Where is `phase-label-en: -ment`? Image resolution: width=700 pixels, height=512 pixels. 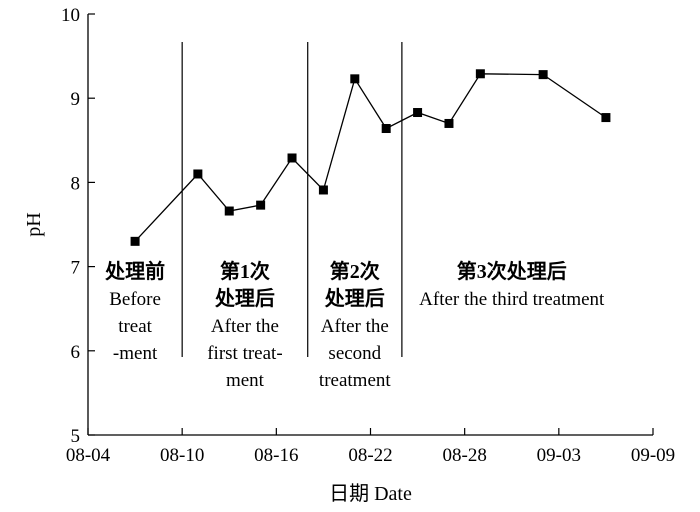 phase-label-en: -ment is located at coordinates (135, 353).